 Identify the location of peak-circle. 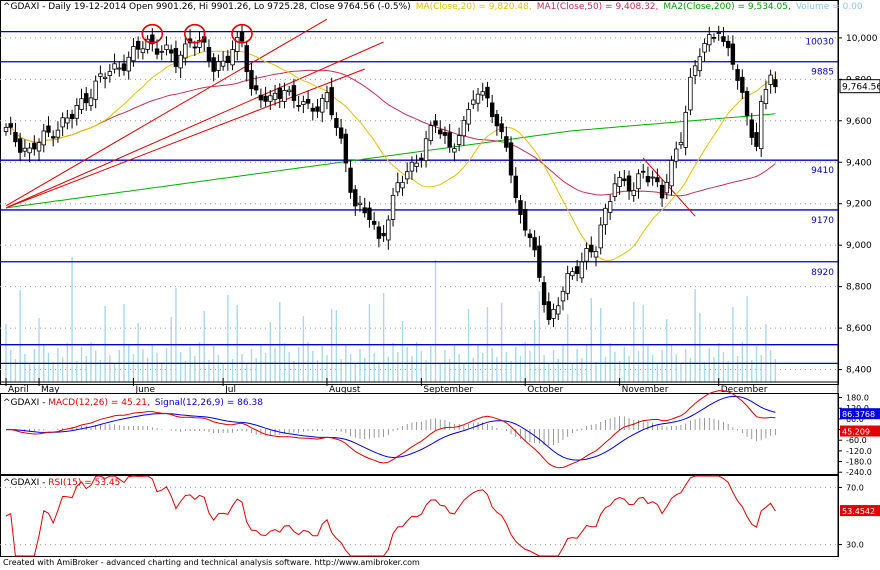
(152, 33).